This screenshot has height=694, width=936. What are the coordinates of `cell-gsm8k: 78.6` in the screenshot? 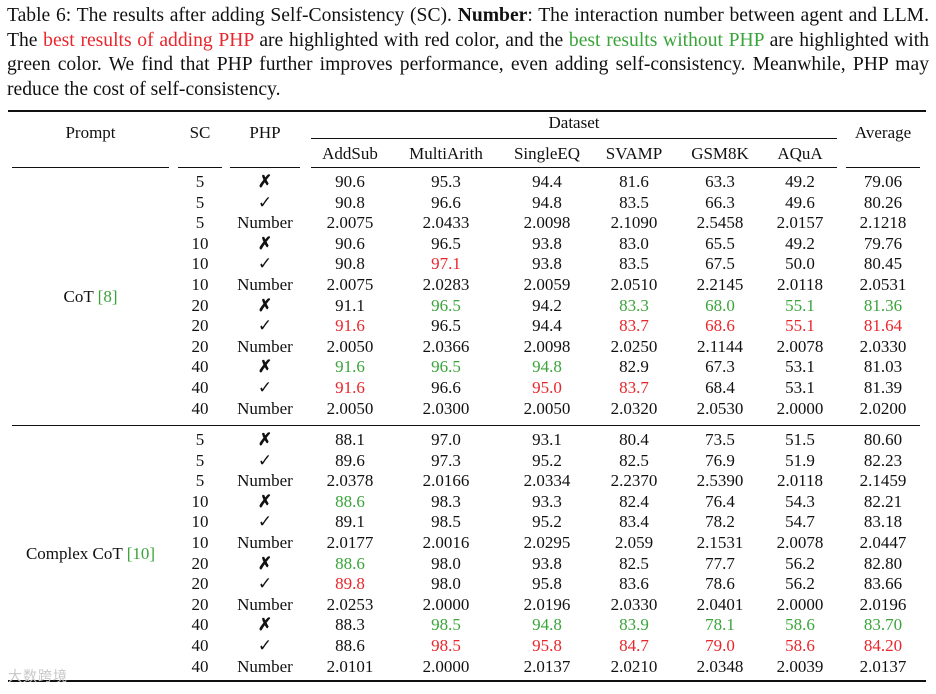 It's located at (720, 584).